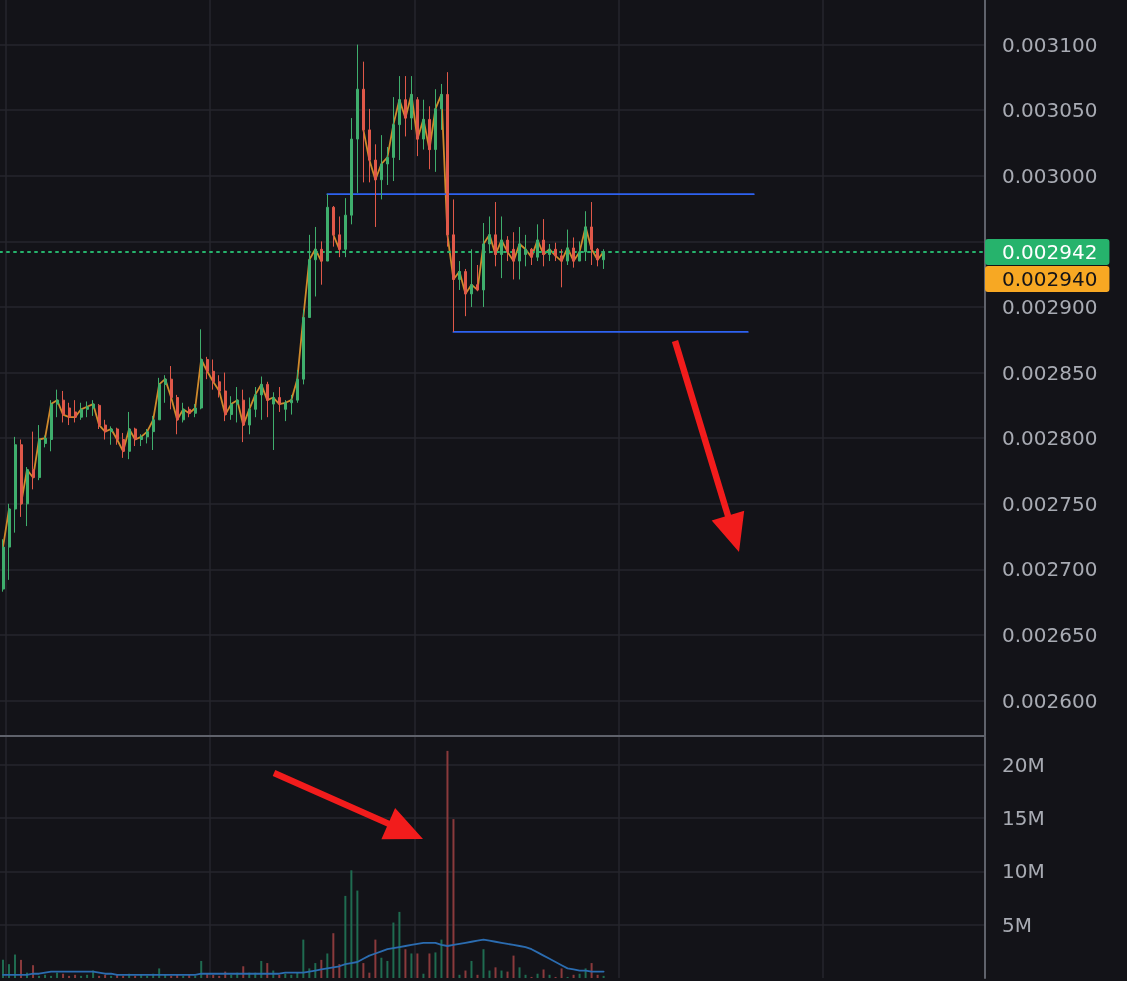 This screenshot has width=1127, height=981. What do you see at coordinates (1050, 438) in the screenshot?
I see `y-tick-label: 0.002800` at bounding box center [1050, 438].